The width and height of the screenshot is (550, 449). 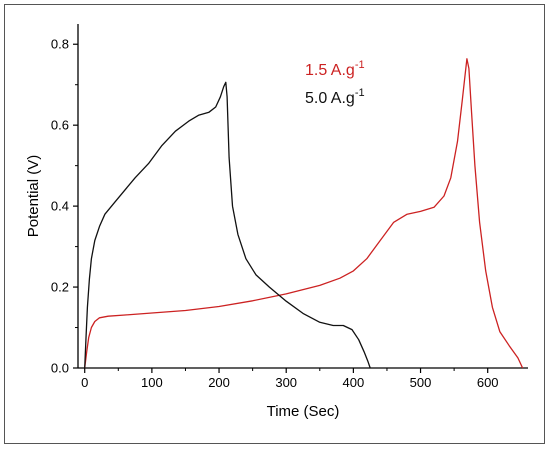 What do you see at coordinates (60, 368) in the screenshot?
I see `y-tick-label: 0.0` at bounding box center [60, 368].